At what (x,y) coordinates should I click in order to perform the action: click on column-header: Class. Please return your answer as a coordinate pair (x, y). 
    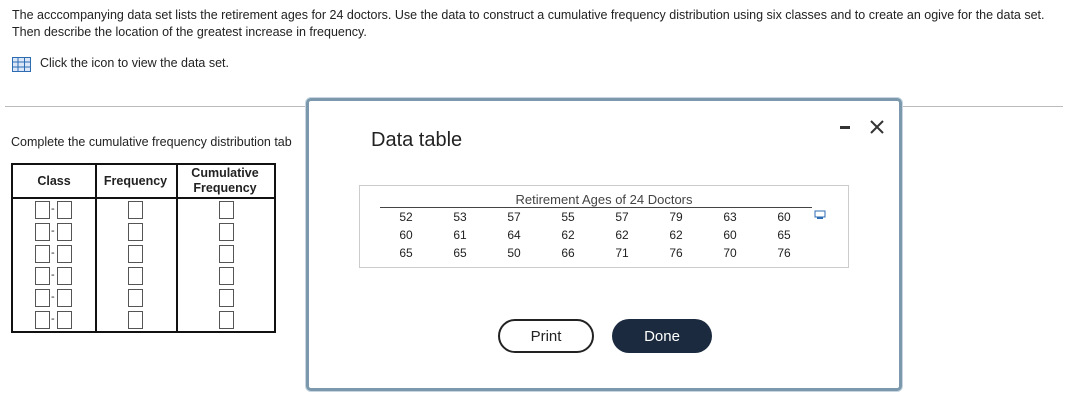
    Looking at the image, I should click on (54, 181).